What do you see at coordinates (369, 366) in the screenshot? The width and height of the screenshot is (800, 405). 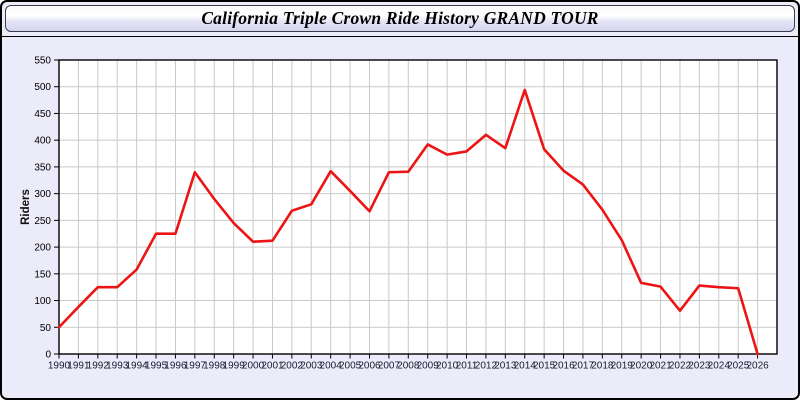 I see `x-tick-label: 2006` at bounding box center [369, 366].